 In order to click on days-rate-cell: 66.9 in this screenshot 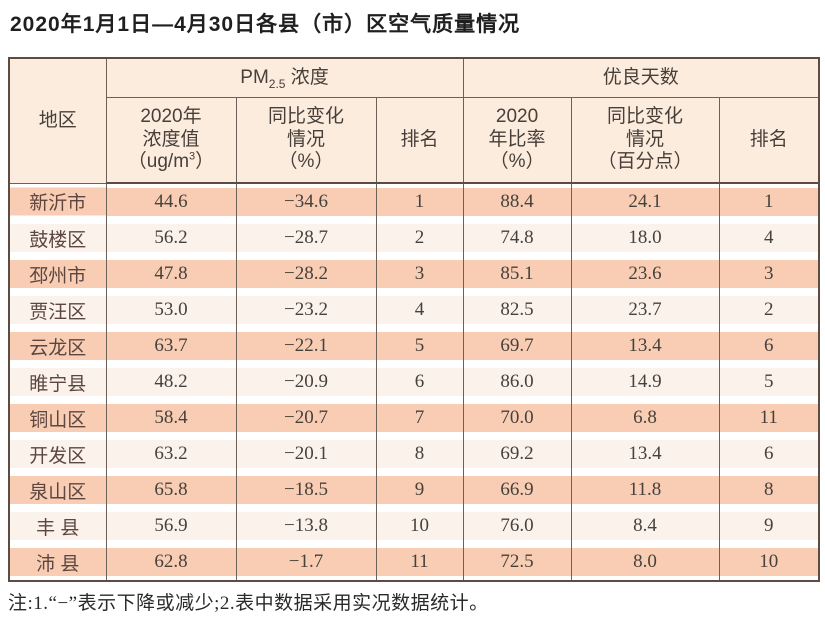, I will do `click(517, 490)`.